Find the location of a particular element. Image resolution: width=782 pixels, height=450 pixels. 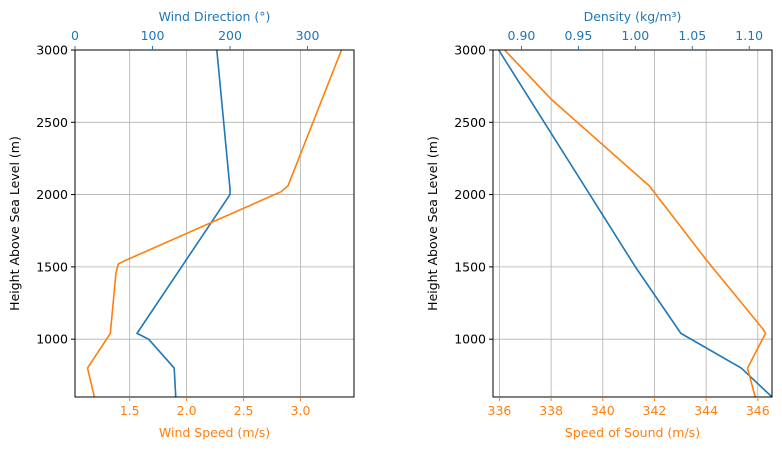

x-bottom-tick-label: 346 is located at coordinates (758, 410).